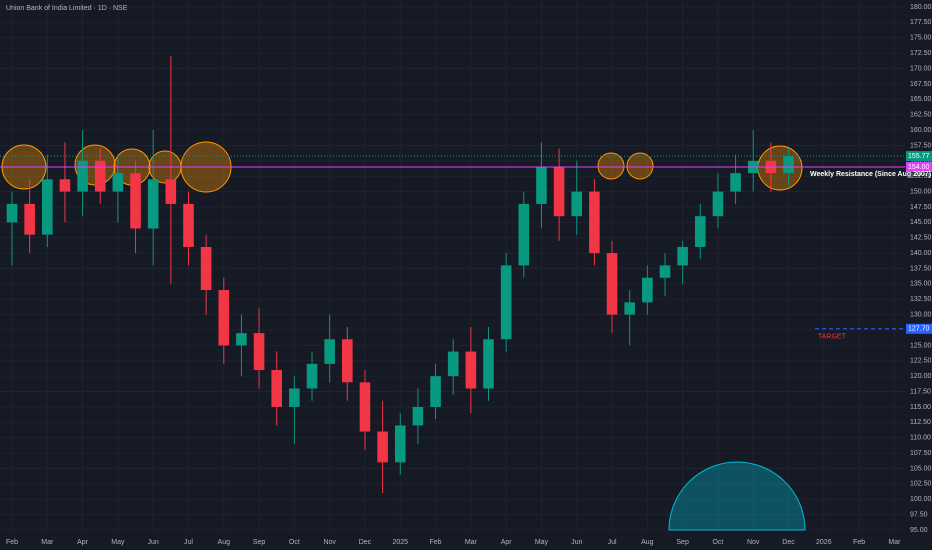  I want to click on y-tick-label: 142.50, so click(921, 238).